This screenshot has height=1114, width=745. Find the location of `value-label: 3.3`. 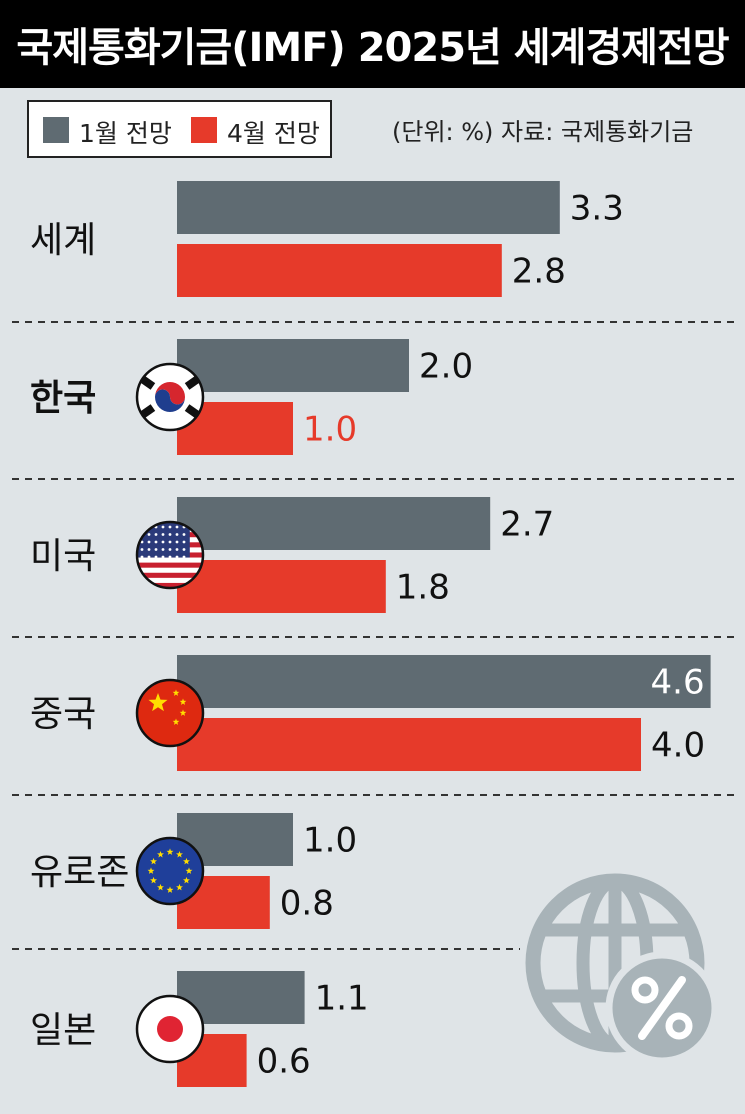

value-label: 3.3 is located at coordinates (597, 209).